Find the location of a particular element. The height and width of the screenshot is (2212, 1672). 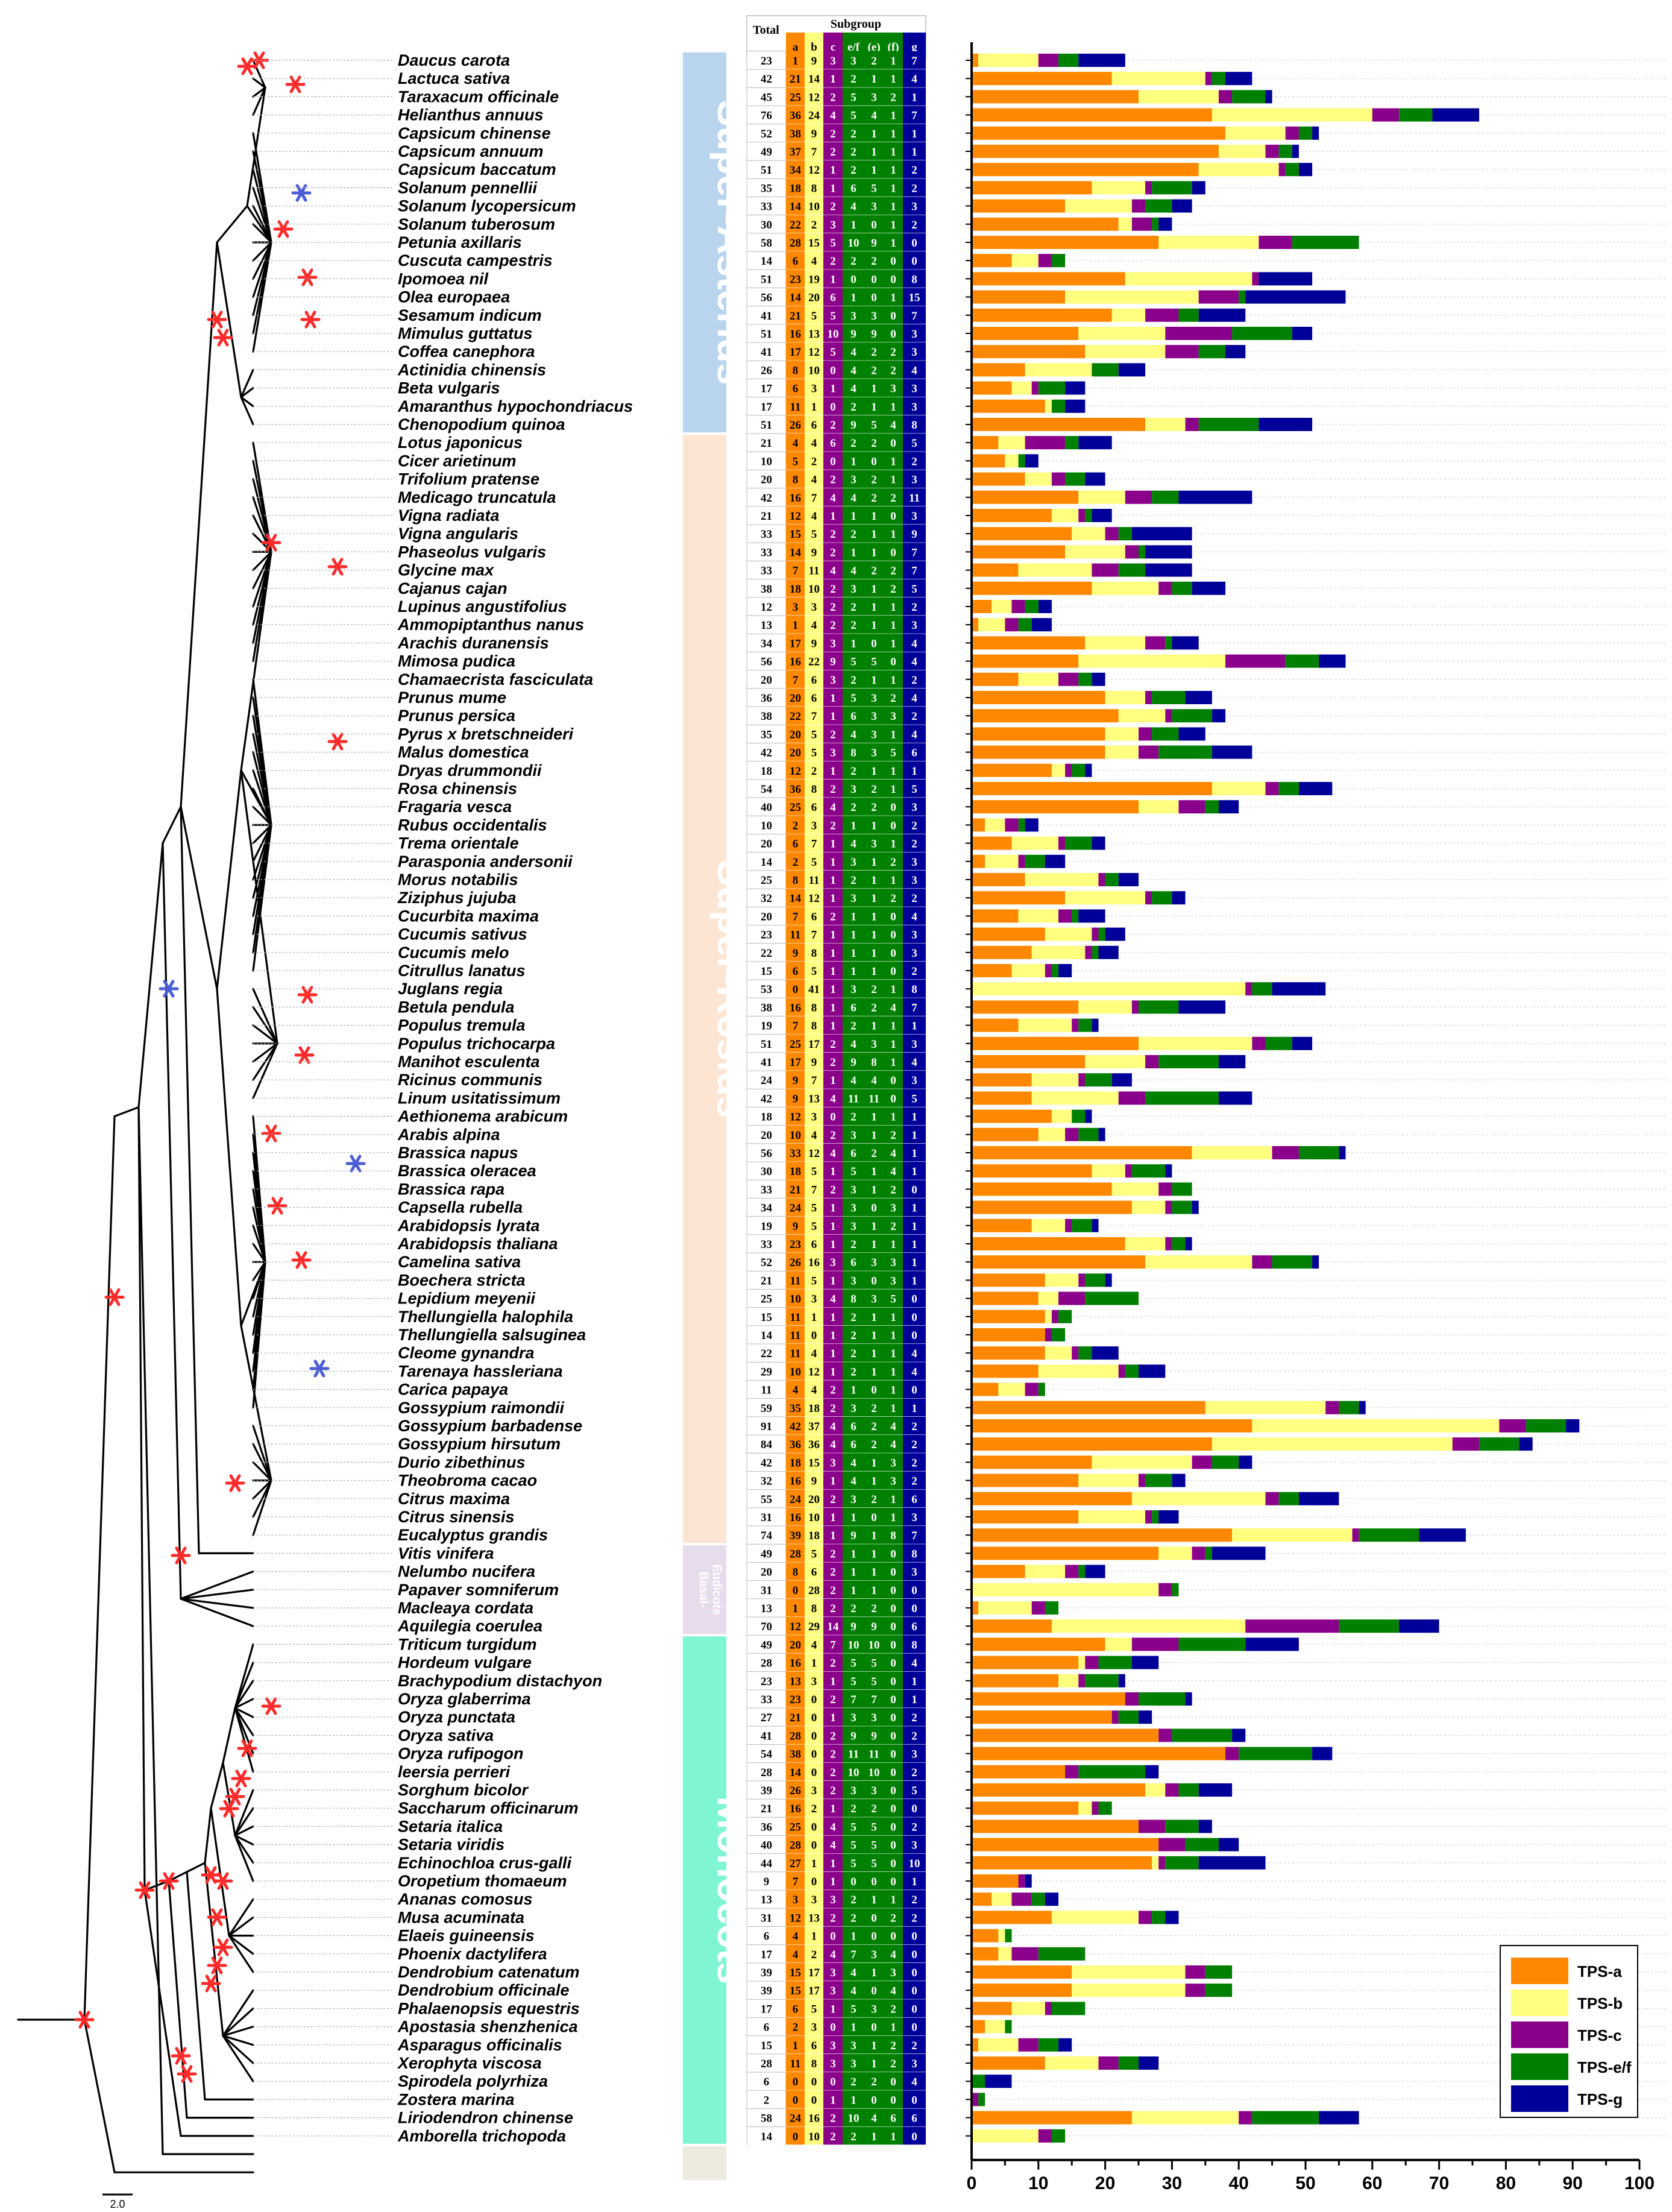

star-stroke is located at coordinates (271, 1133).